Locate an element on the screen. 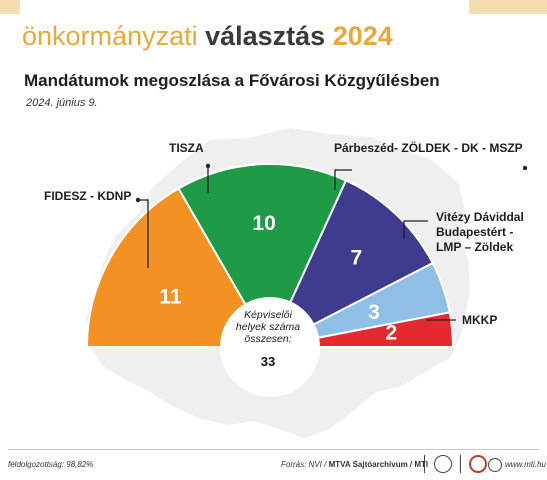 The image size is (547, 480). seat-count-vitezy-daviddal-budapestert-lmp-zoldek: 3 is located at coordinates (374, 312).